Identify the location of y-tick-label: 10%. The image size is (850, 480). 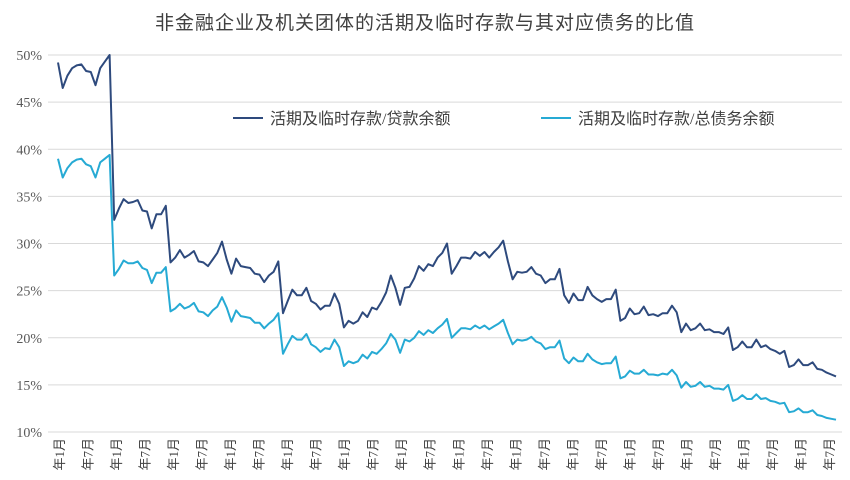
(29, 433).